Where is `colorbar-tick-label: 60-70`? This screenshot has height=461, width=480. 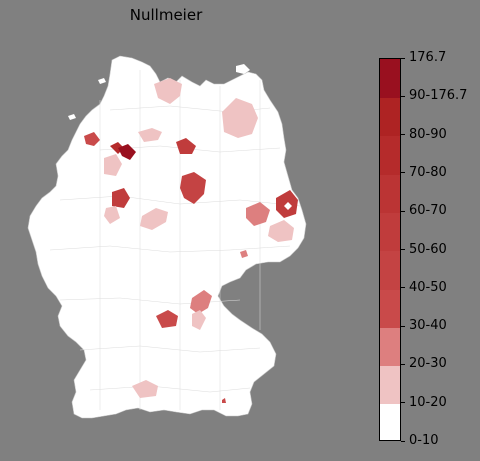 colorbar-tick-label: 60-70 is located at coordinates (428, 211).